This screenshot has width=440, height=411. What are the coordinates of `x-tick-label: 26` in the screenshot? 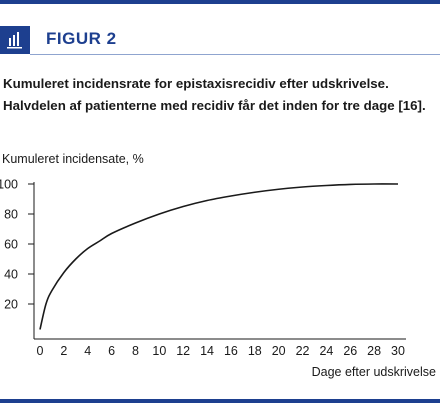 It's located at (350, 351).